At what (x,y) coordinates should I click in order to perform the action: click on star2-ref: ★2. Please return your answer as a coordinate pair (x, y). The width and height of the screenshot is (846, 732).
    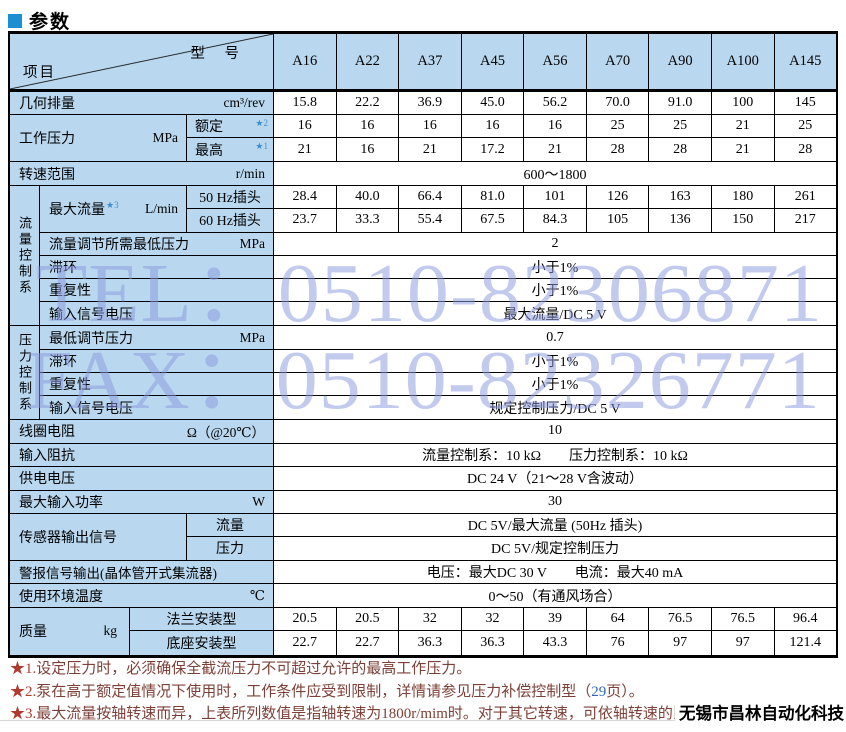
    Looking at the image, I should click on (261, 123).